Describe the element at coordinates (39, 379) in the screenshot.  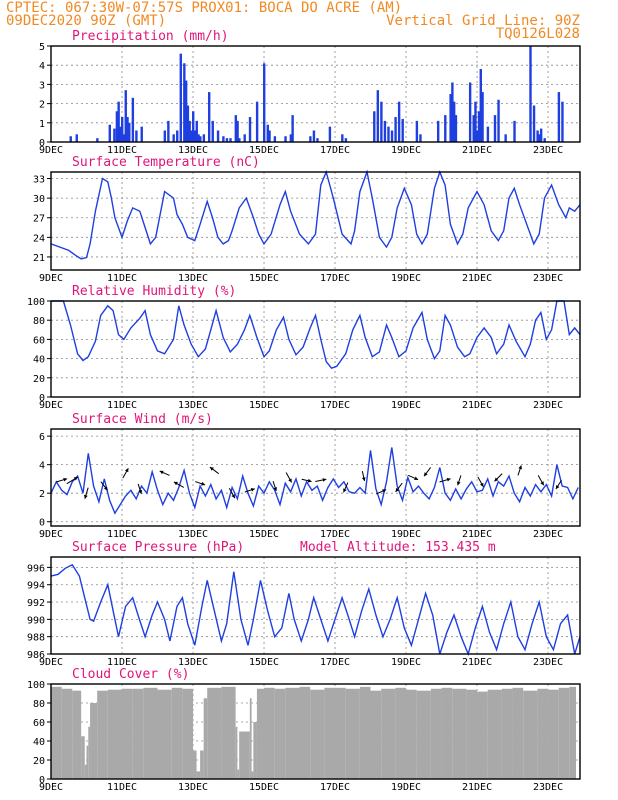
I see `rh-ytick-label-1: 20` at that location.